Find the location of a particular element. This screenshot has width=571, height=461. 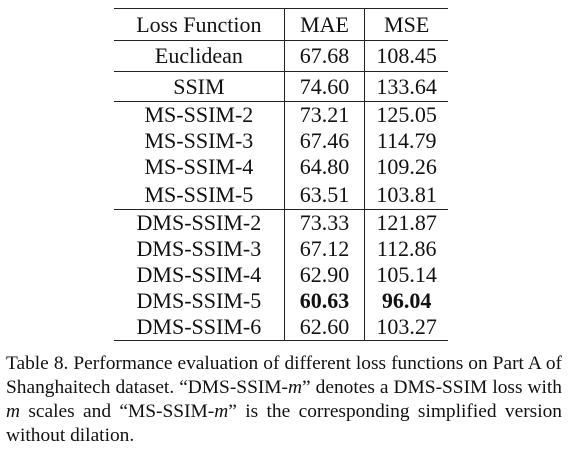

cell-mse-best: 96.04 is located at coordinates (406, 300).